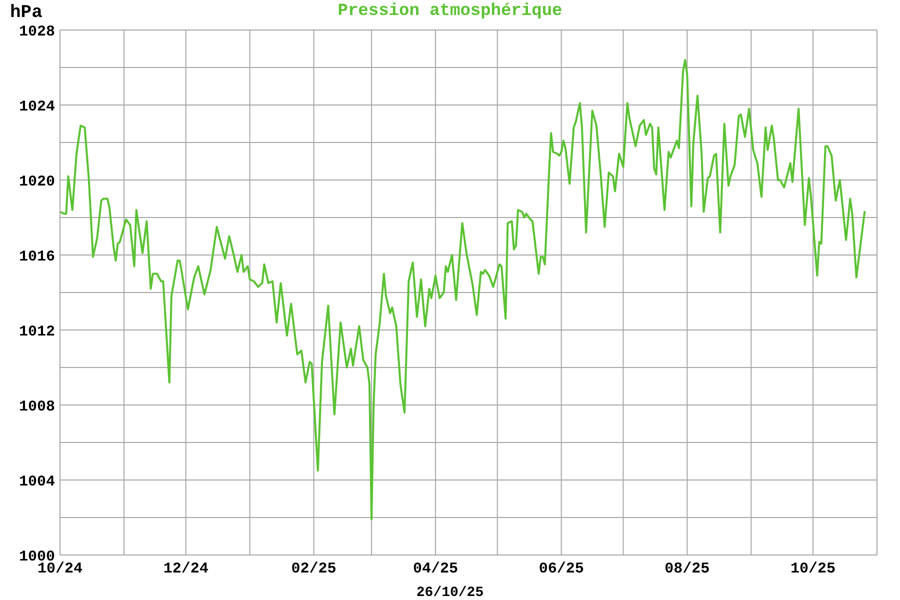 This screenshot has width=900, height=600. What do you see at coordinates (687, 569) in the screenshot?
I see `x-tick-label: 08/25` at bounding box center [687, 569].